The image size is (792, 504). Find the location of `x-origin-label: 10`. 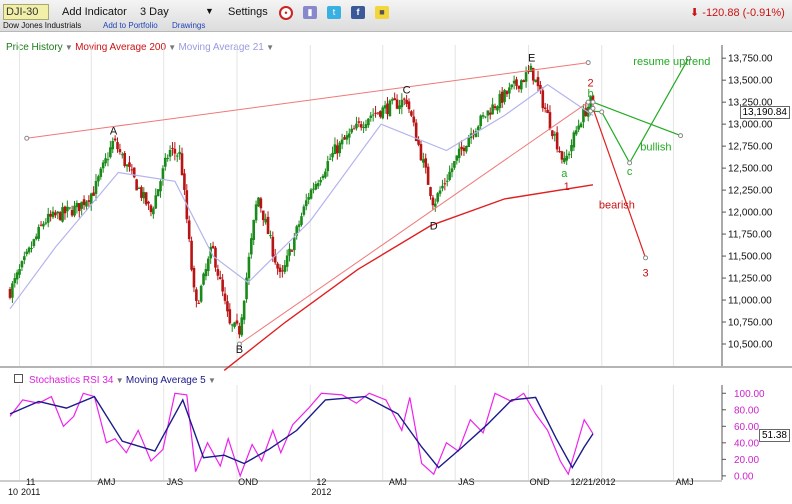

x-origin-label: 10 is located at coordinates (13, 492).